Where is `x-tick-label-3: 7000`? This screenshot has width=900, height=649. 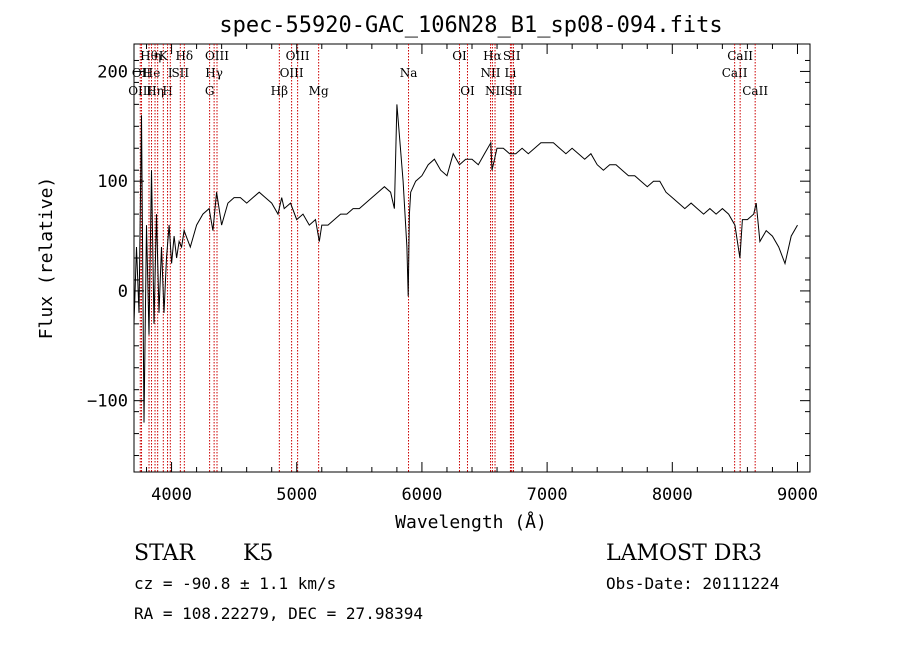
x-tick-label-3: 7000 is located at coordinates (547, 495).